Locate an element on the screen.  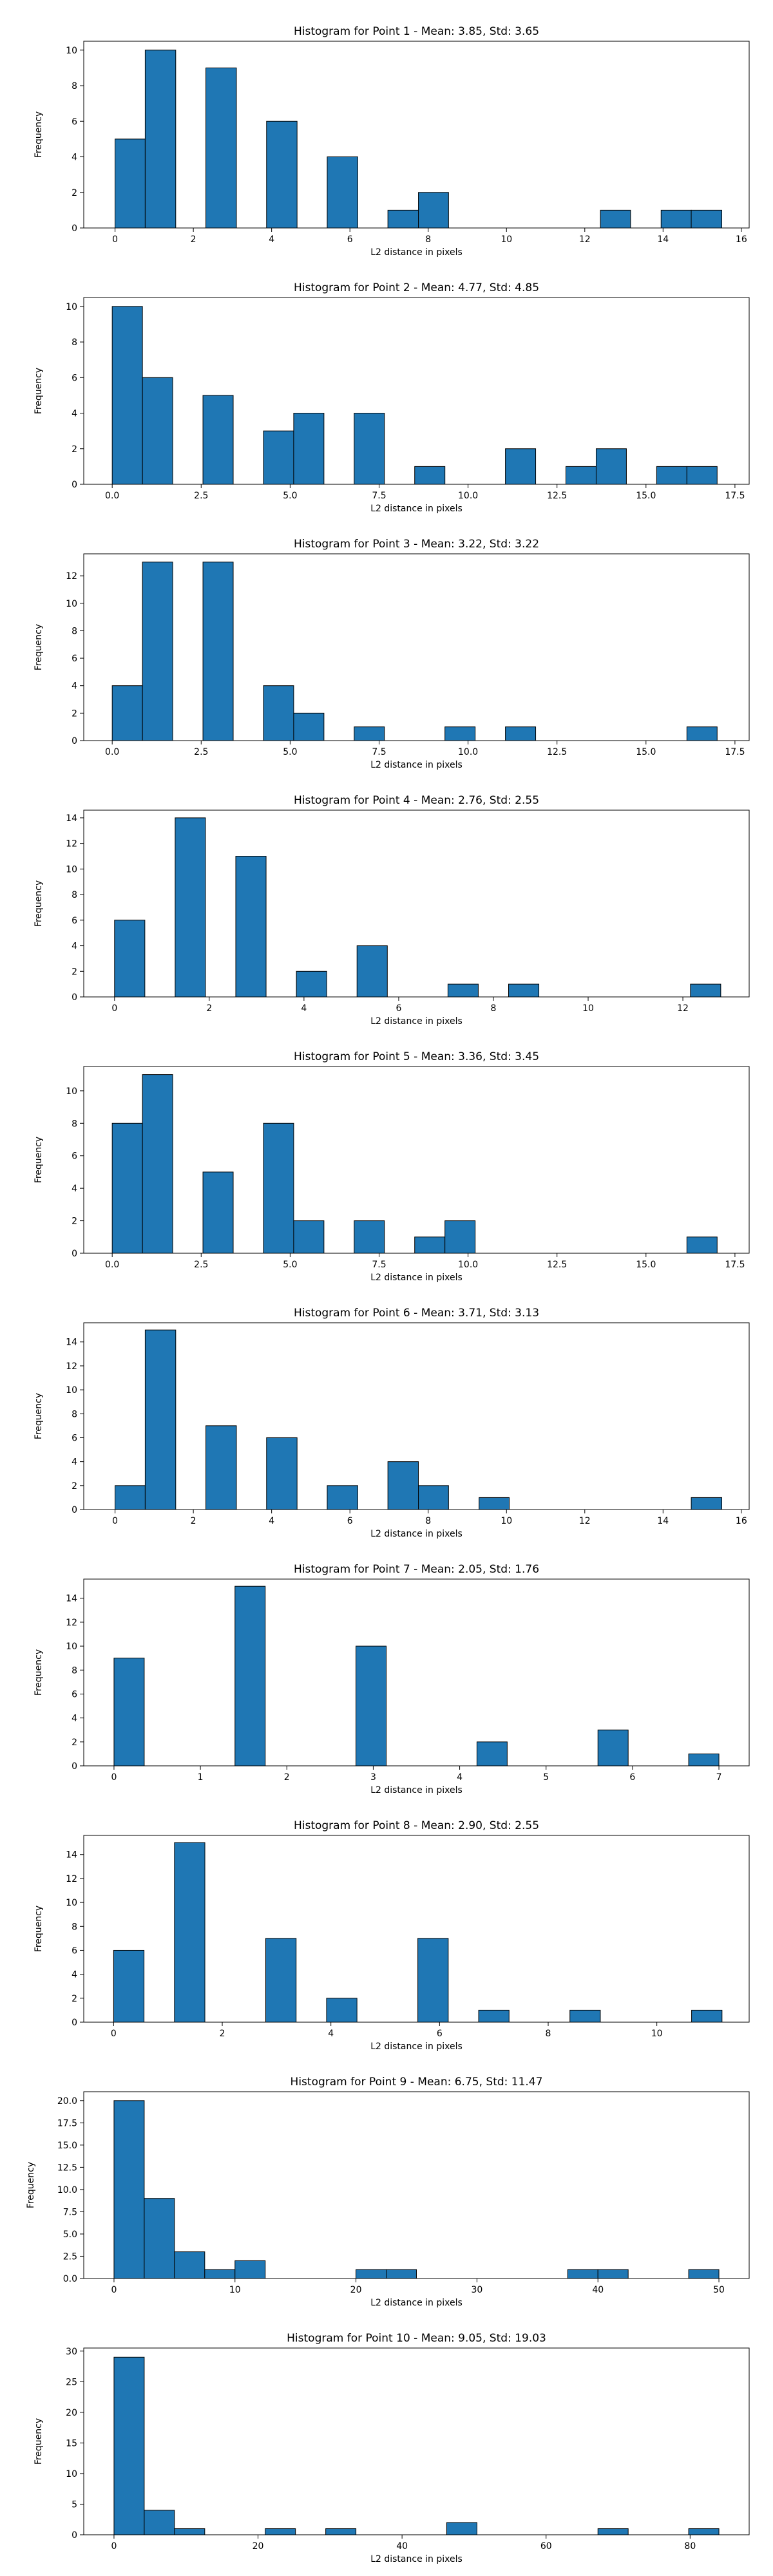
x-tick-label: 10.0 is located at coordinates (468, 752).